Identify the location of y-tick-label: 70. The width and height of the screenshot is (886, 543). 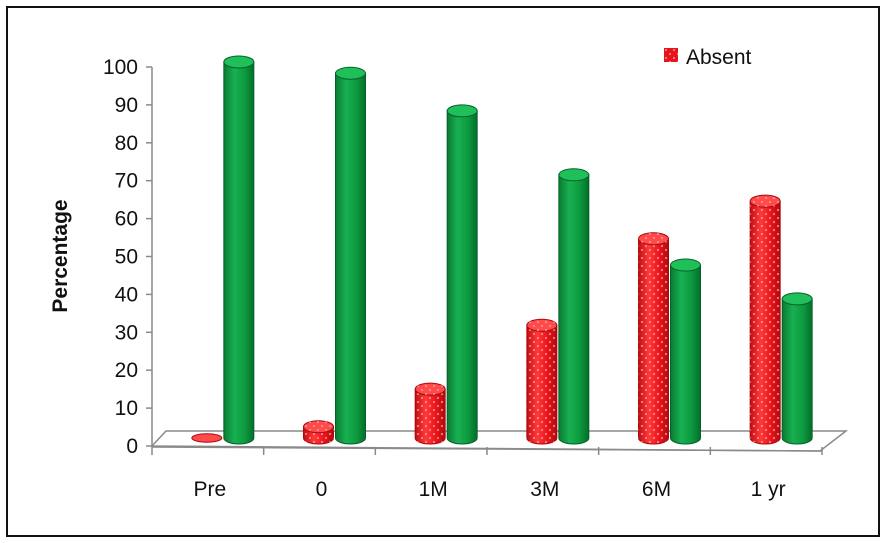
(126, 181).